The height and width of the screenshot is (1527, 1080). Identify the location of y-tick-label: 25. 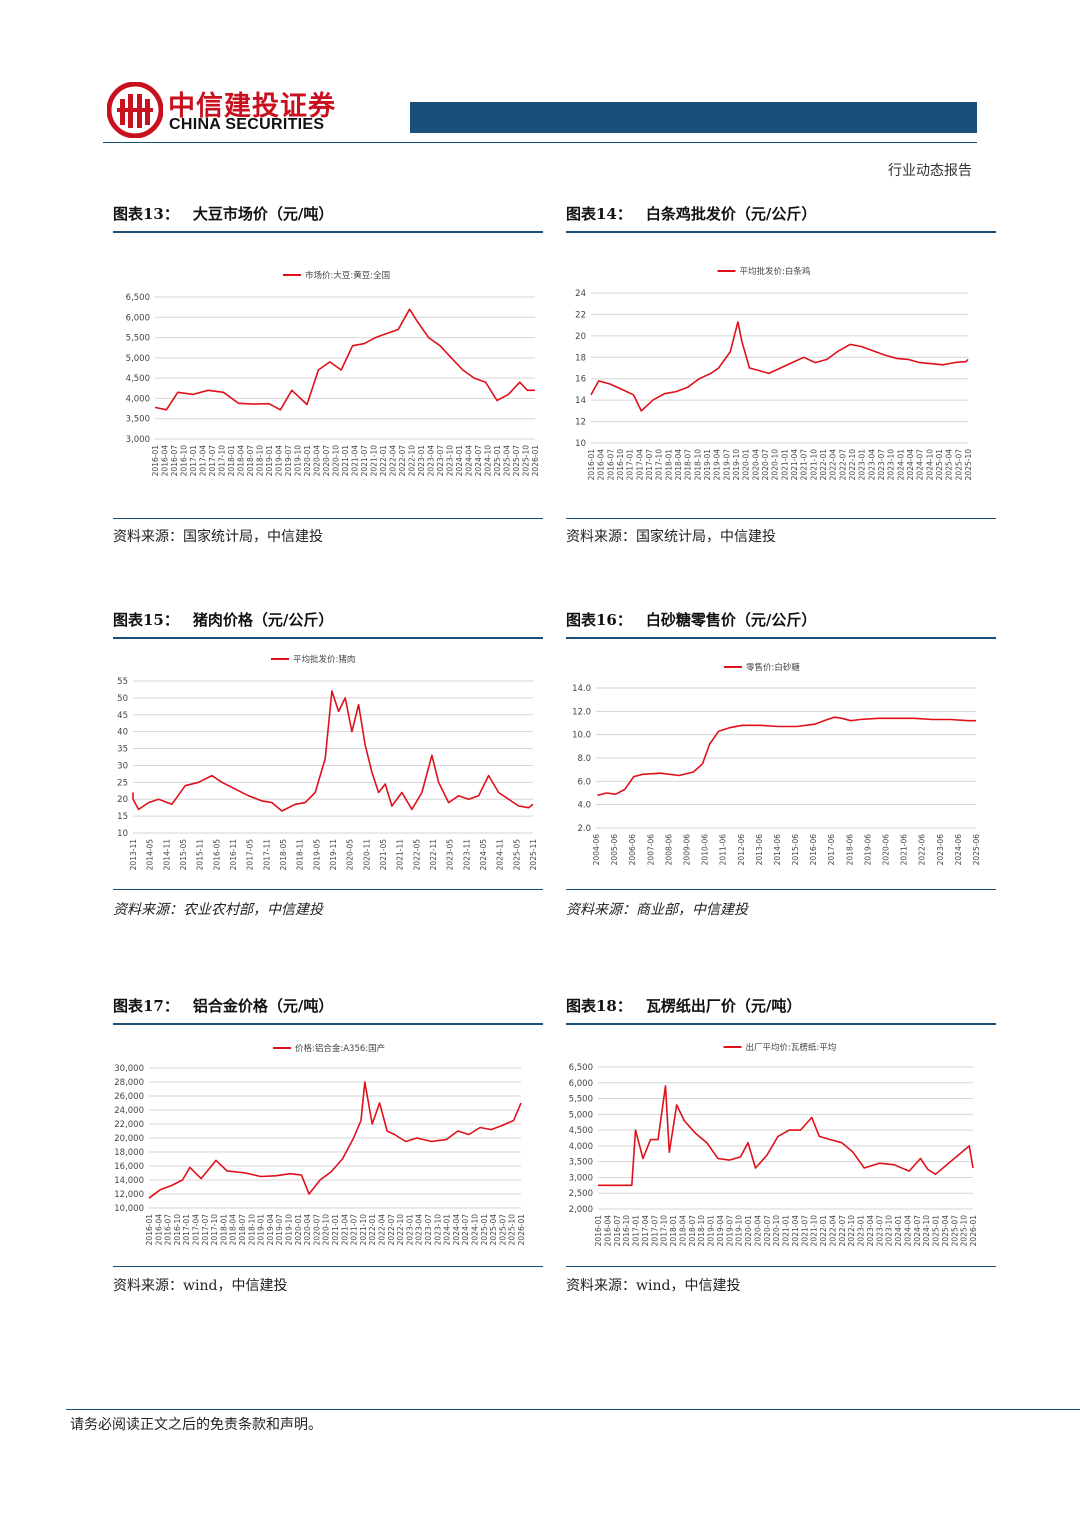
(122, 783).